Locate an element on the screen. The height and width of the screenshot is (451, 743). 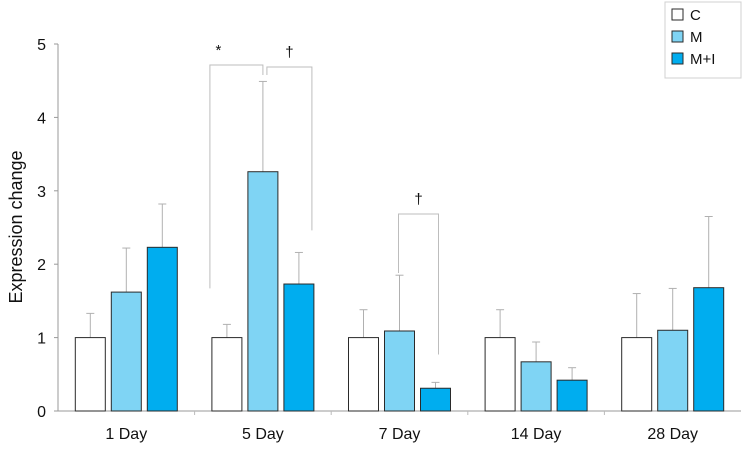
legend: CM M+I is located at coordinates (703, 40).